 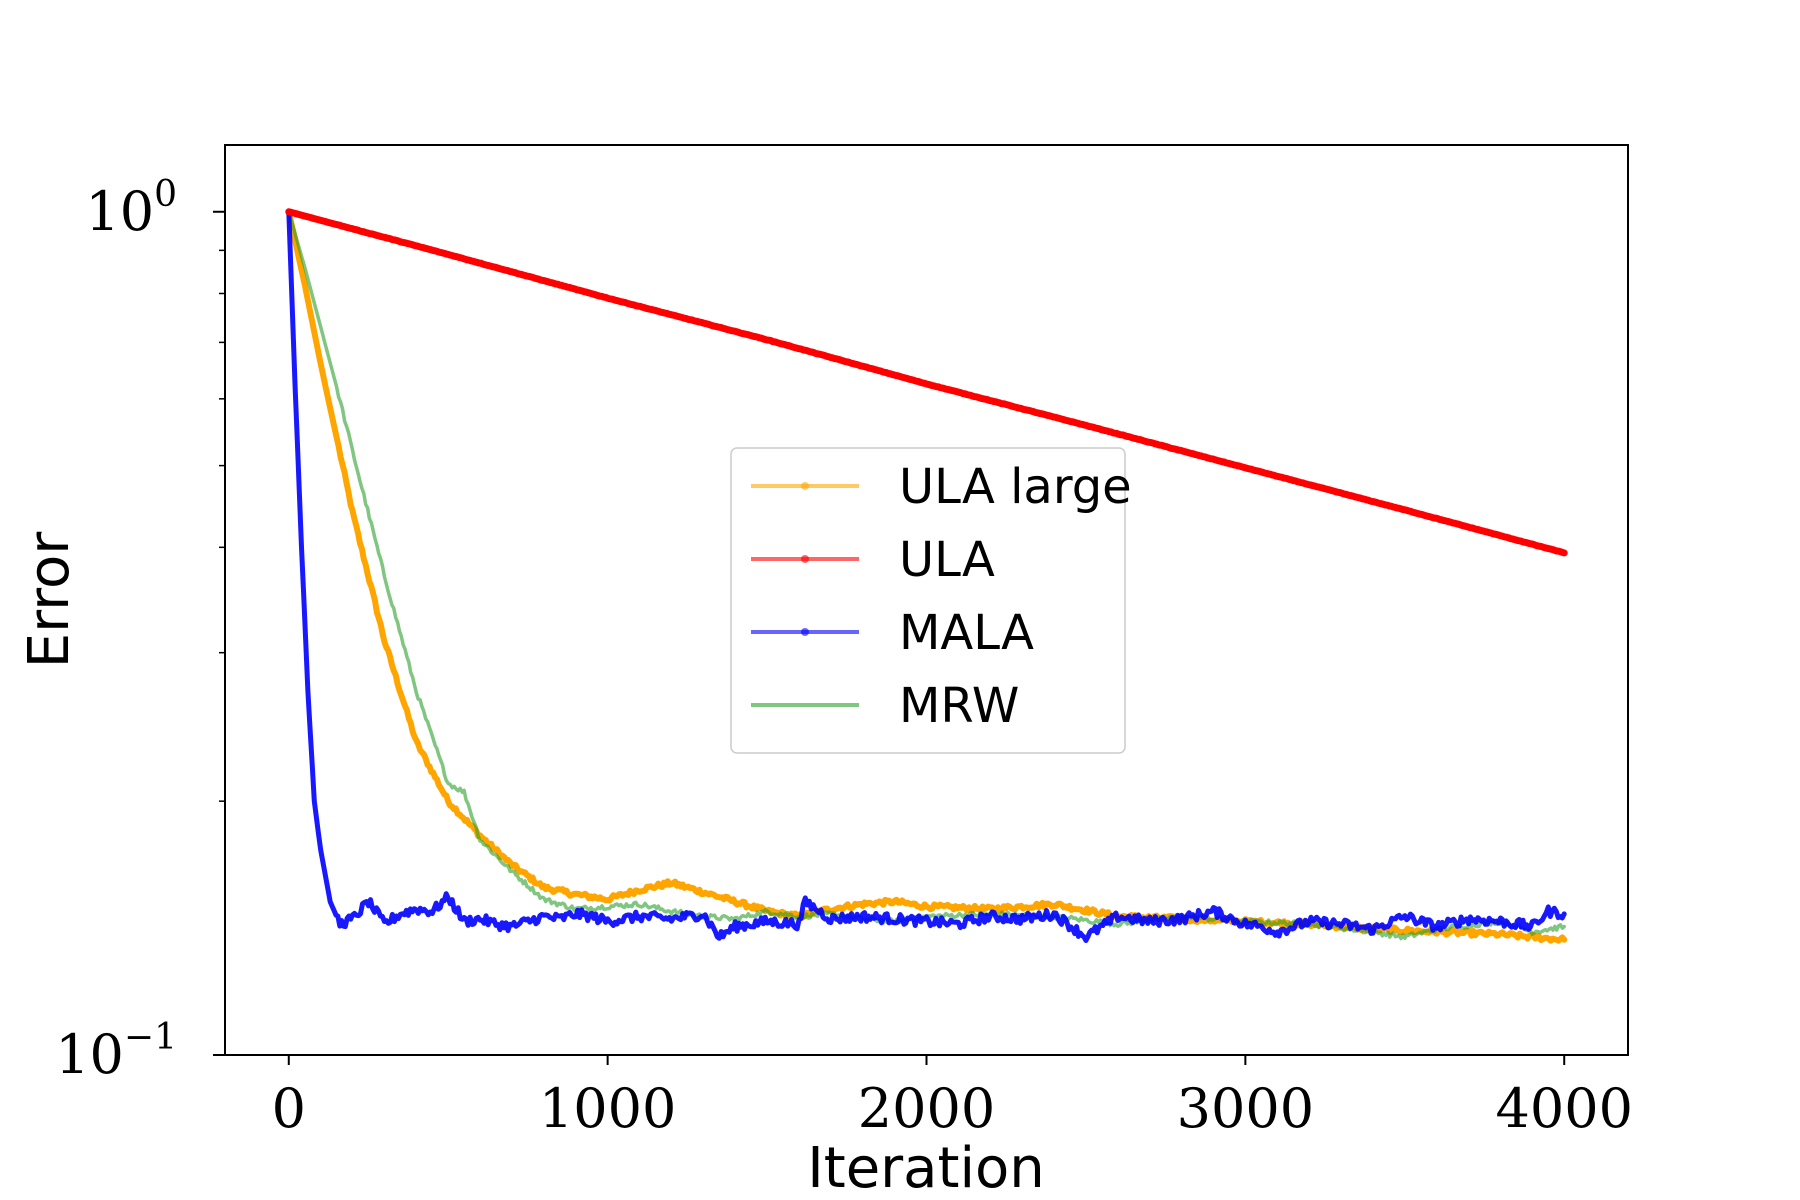 I want to click on legend-label-mala: MALA, so click(x=966, y=633).